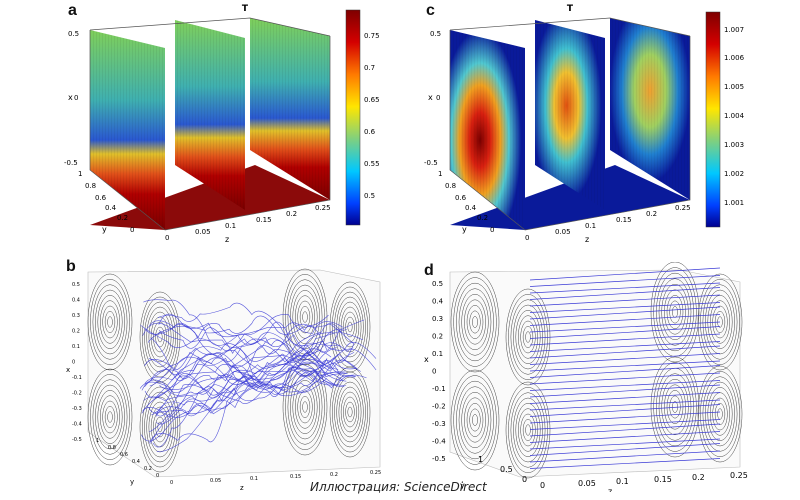 Image resolution: width=800 pixels, height=500 pixels. What do you see at coordinates (104, 229) in the screenshot?
I see `panel-a-y-label: y` at bounding box center [104, 229].